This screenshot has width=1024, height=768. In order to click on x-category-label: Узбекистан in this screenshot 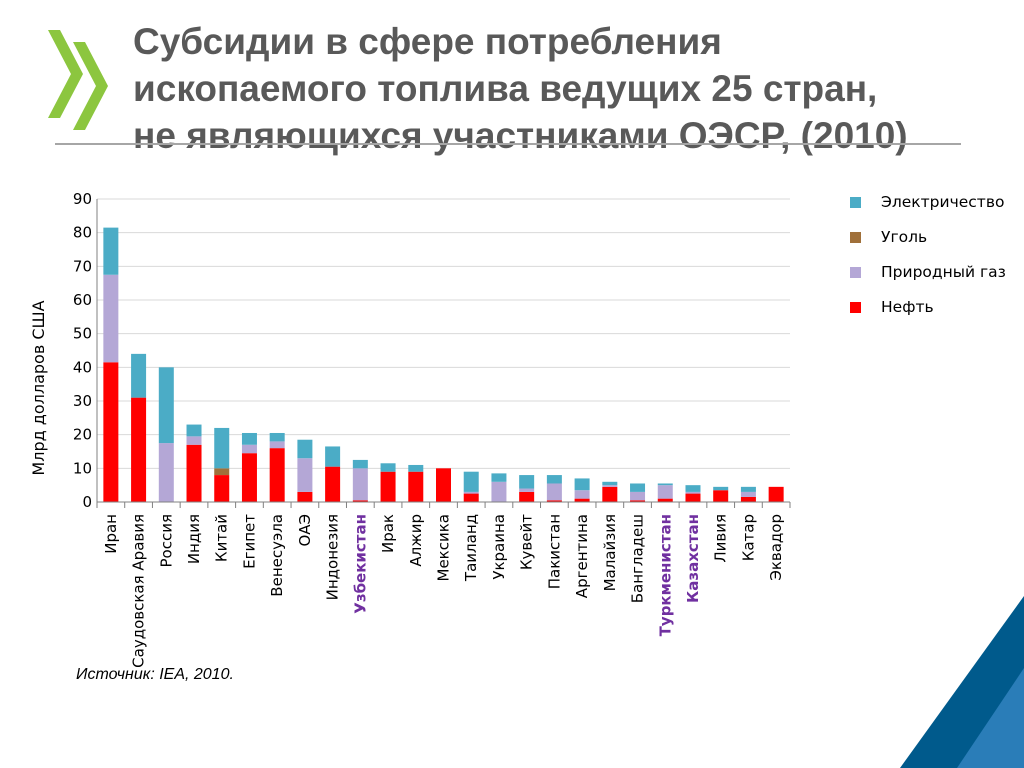, I will do `click(360, 564)`.